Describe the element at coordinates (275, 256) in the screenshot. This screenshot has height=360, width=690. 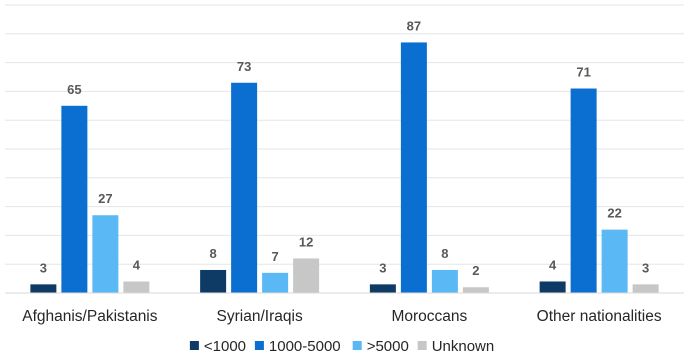
I see `data-label: 7` at that location.